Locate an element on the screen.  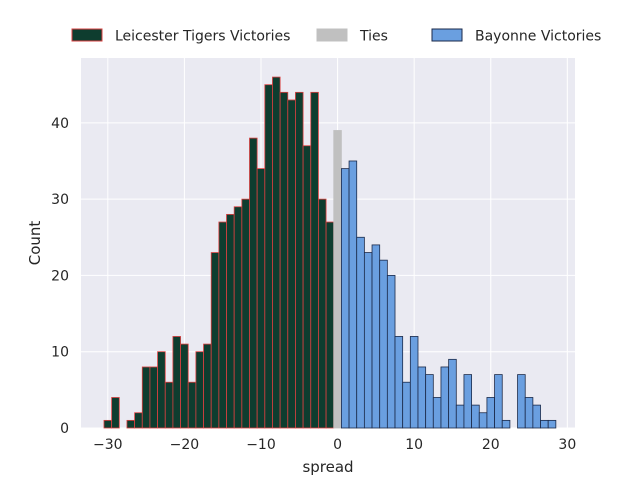
y-axis-ticks: 0 10 20 30 40 is located at coordinates (60, 276).